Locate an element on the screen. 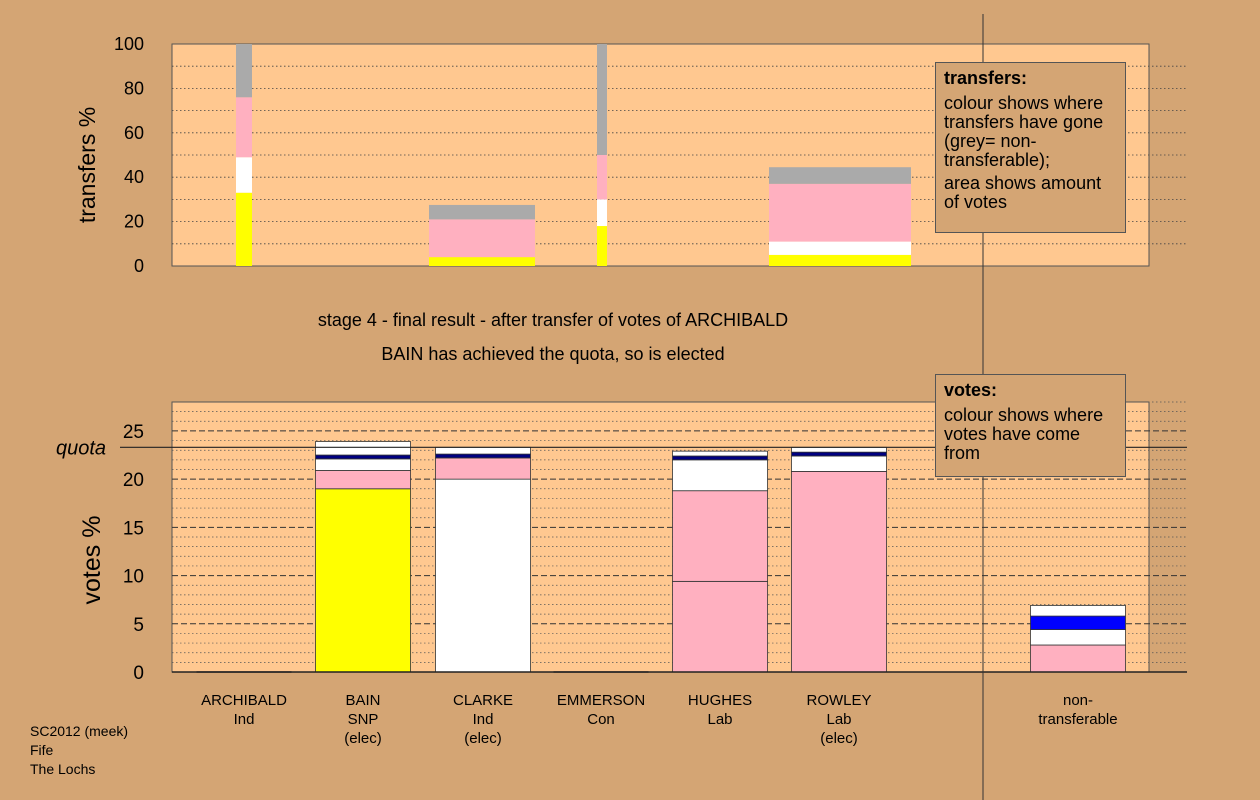 Image resolution: width=1260 pixels, height=800 pixels. transfers-y-tick-label: 80 is located at coordinates (134, 88).